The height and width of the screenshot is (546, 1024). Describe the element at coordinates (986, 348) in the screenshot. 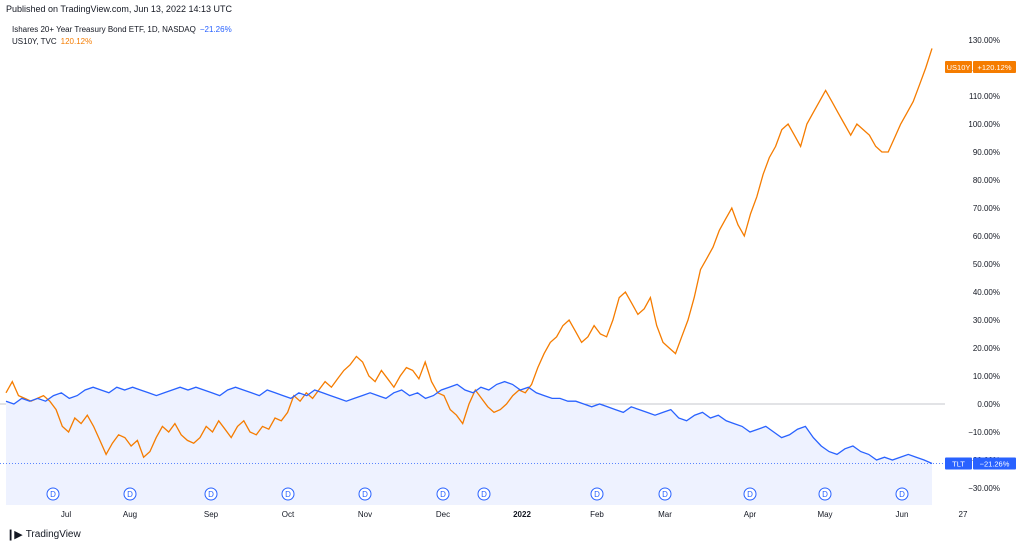

I see `y-tick-label: 20.00%` at that location.